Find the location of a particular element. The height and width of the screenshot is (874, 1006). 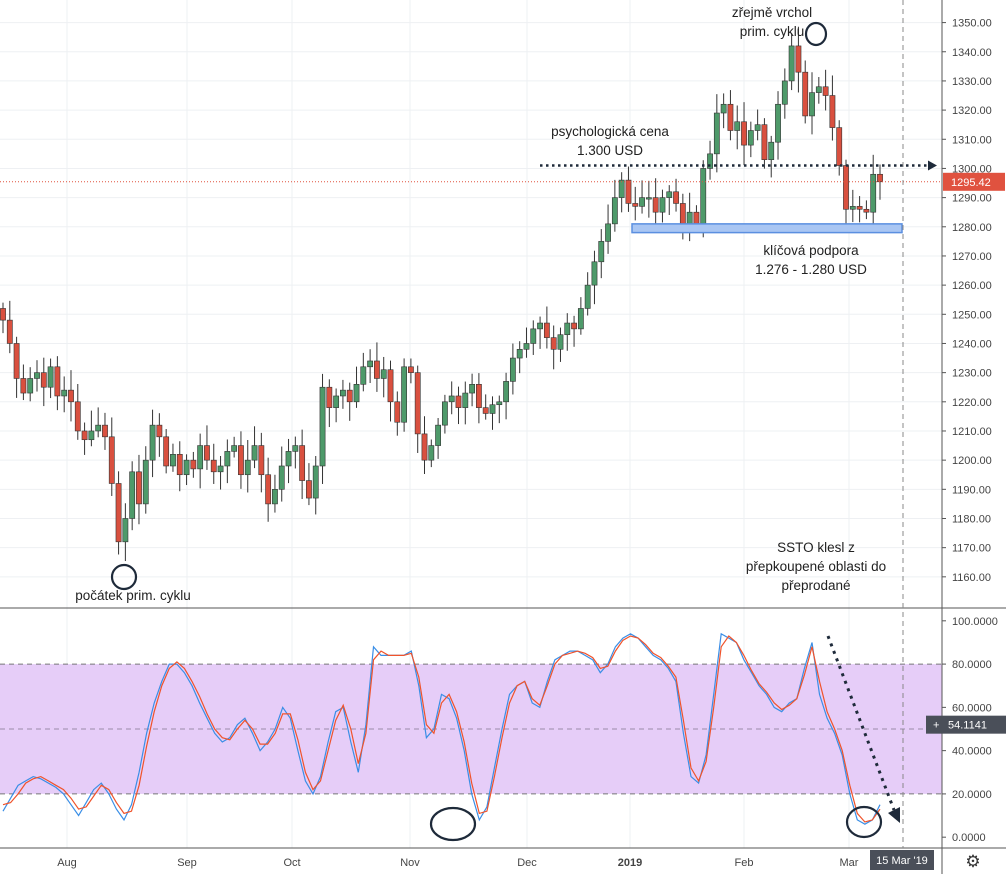

y-tick-label: 1270.00 is located at coordinates (972, 257).